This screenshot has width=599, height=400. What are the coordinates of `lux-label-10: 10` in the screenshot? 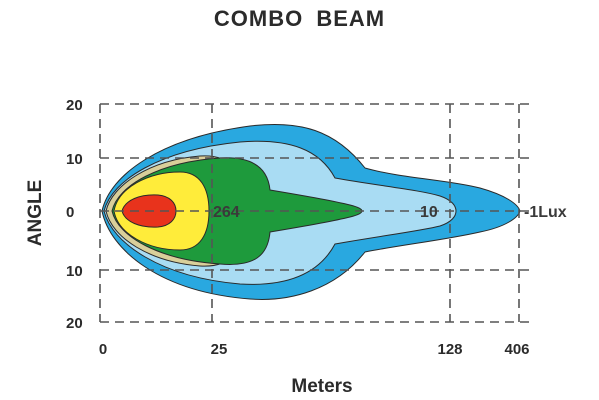 It's located at (429, 212).